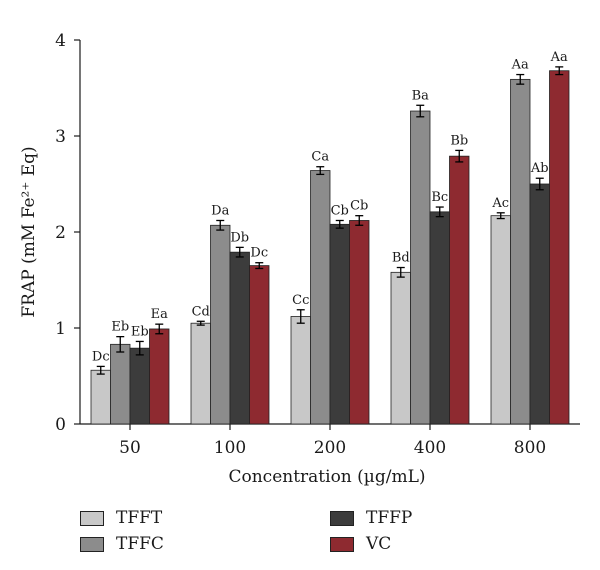 The width and height of the screenshot is (600, 570). I want to click on significance-label: Ab, so click(539, 168).